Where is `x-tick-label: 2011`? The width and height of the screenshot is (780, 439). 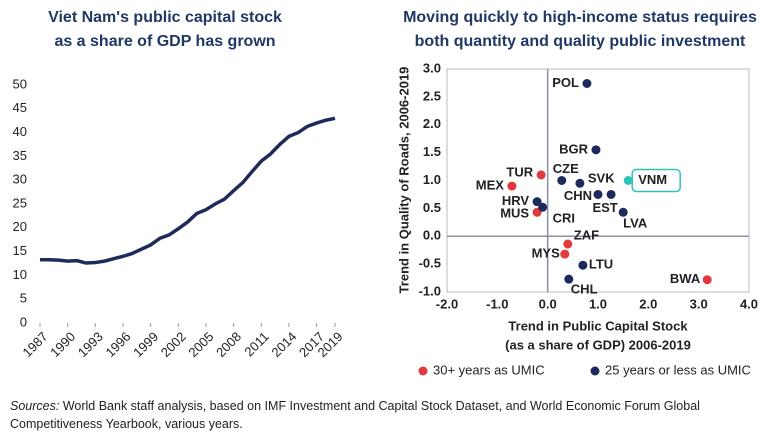 x-tick-label: 2011 is located at coordinates (256, 344).